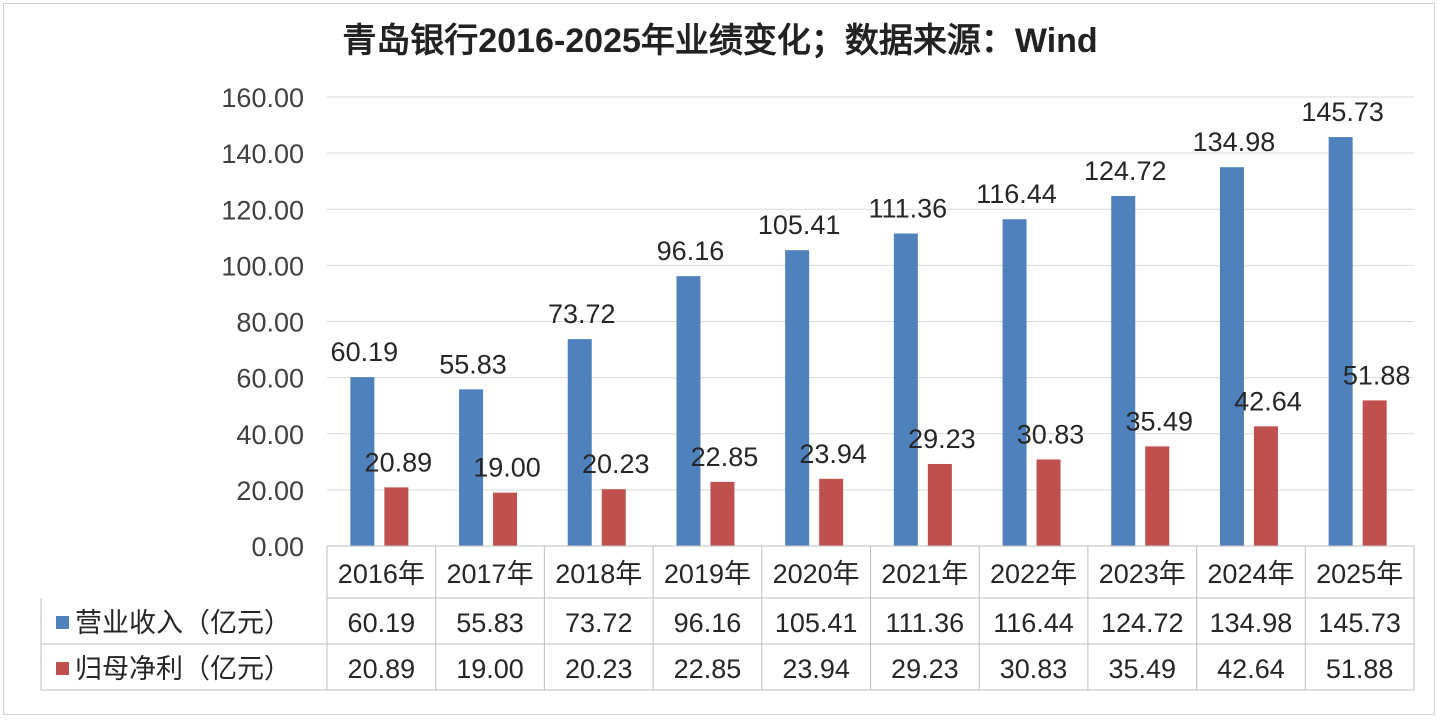 The height and width of the screenshot is (721, 1440). Describe the element at coordinates (270, 323) in the screenshot. I see `y-tick-label: 80.00` at that location.